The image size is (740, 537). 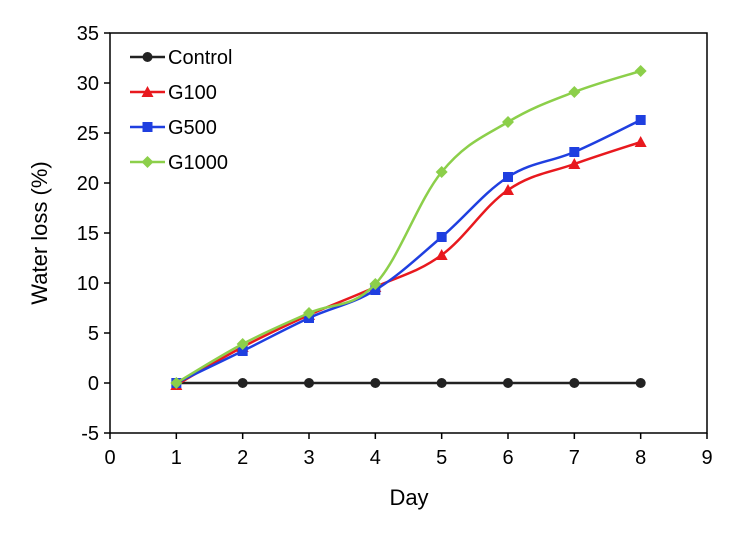 I want to click on legend-item-g100: G100, so click(x=173, y=93).